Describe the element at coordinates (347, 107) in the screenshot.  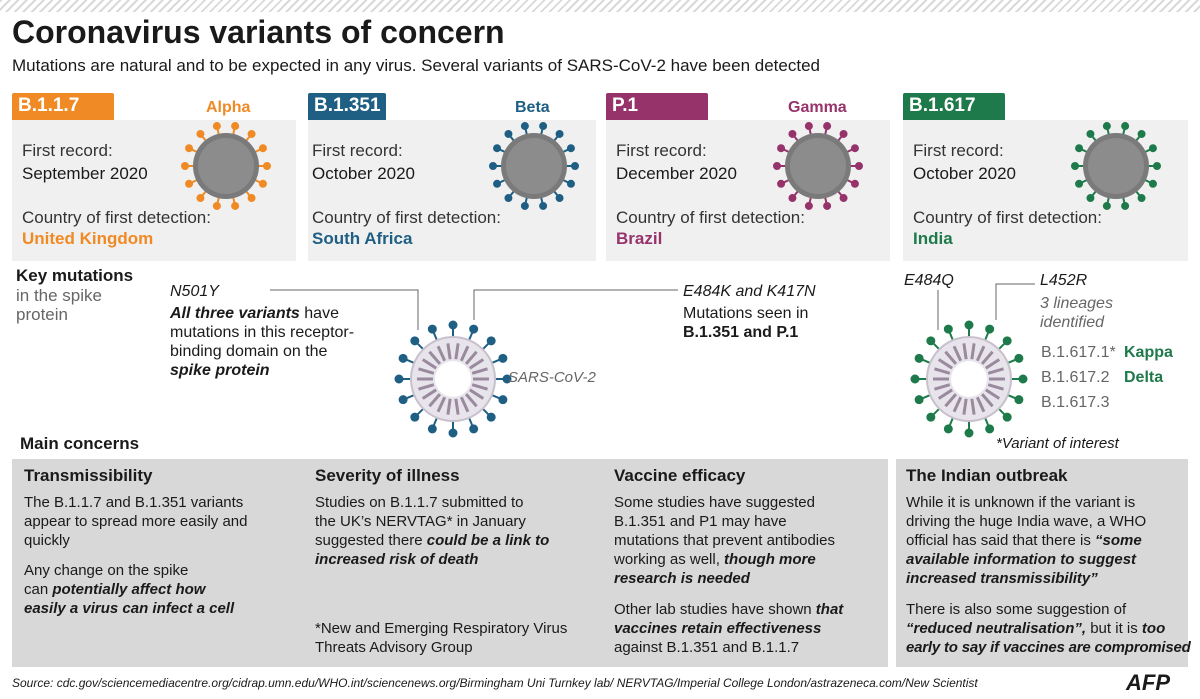
I see `variant-tag-b1351: B.1.351` at that location.